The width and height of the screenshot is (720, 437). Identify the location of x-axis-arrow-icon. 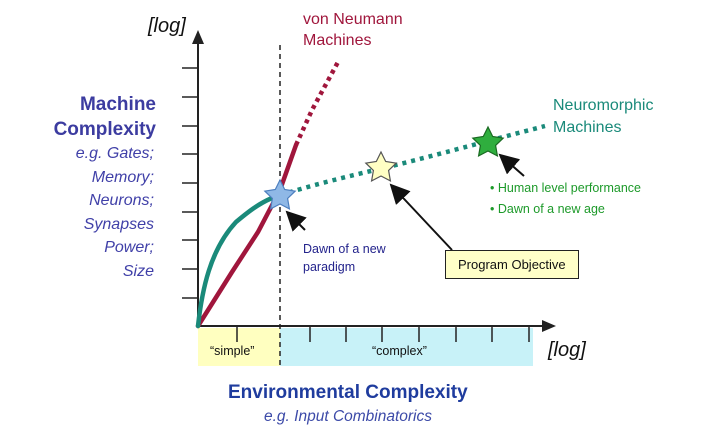
(549, 326).